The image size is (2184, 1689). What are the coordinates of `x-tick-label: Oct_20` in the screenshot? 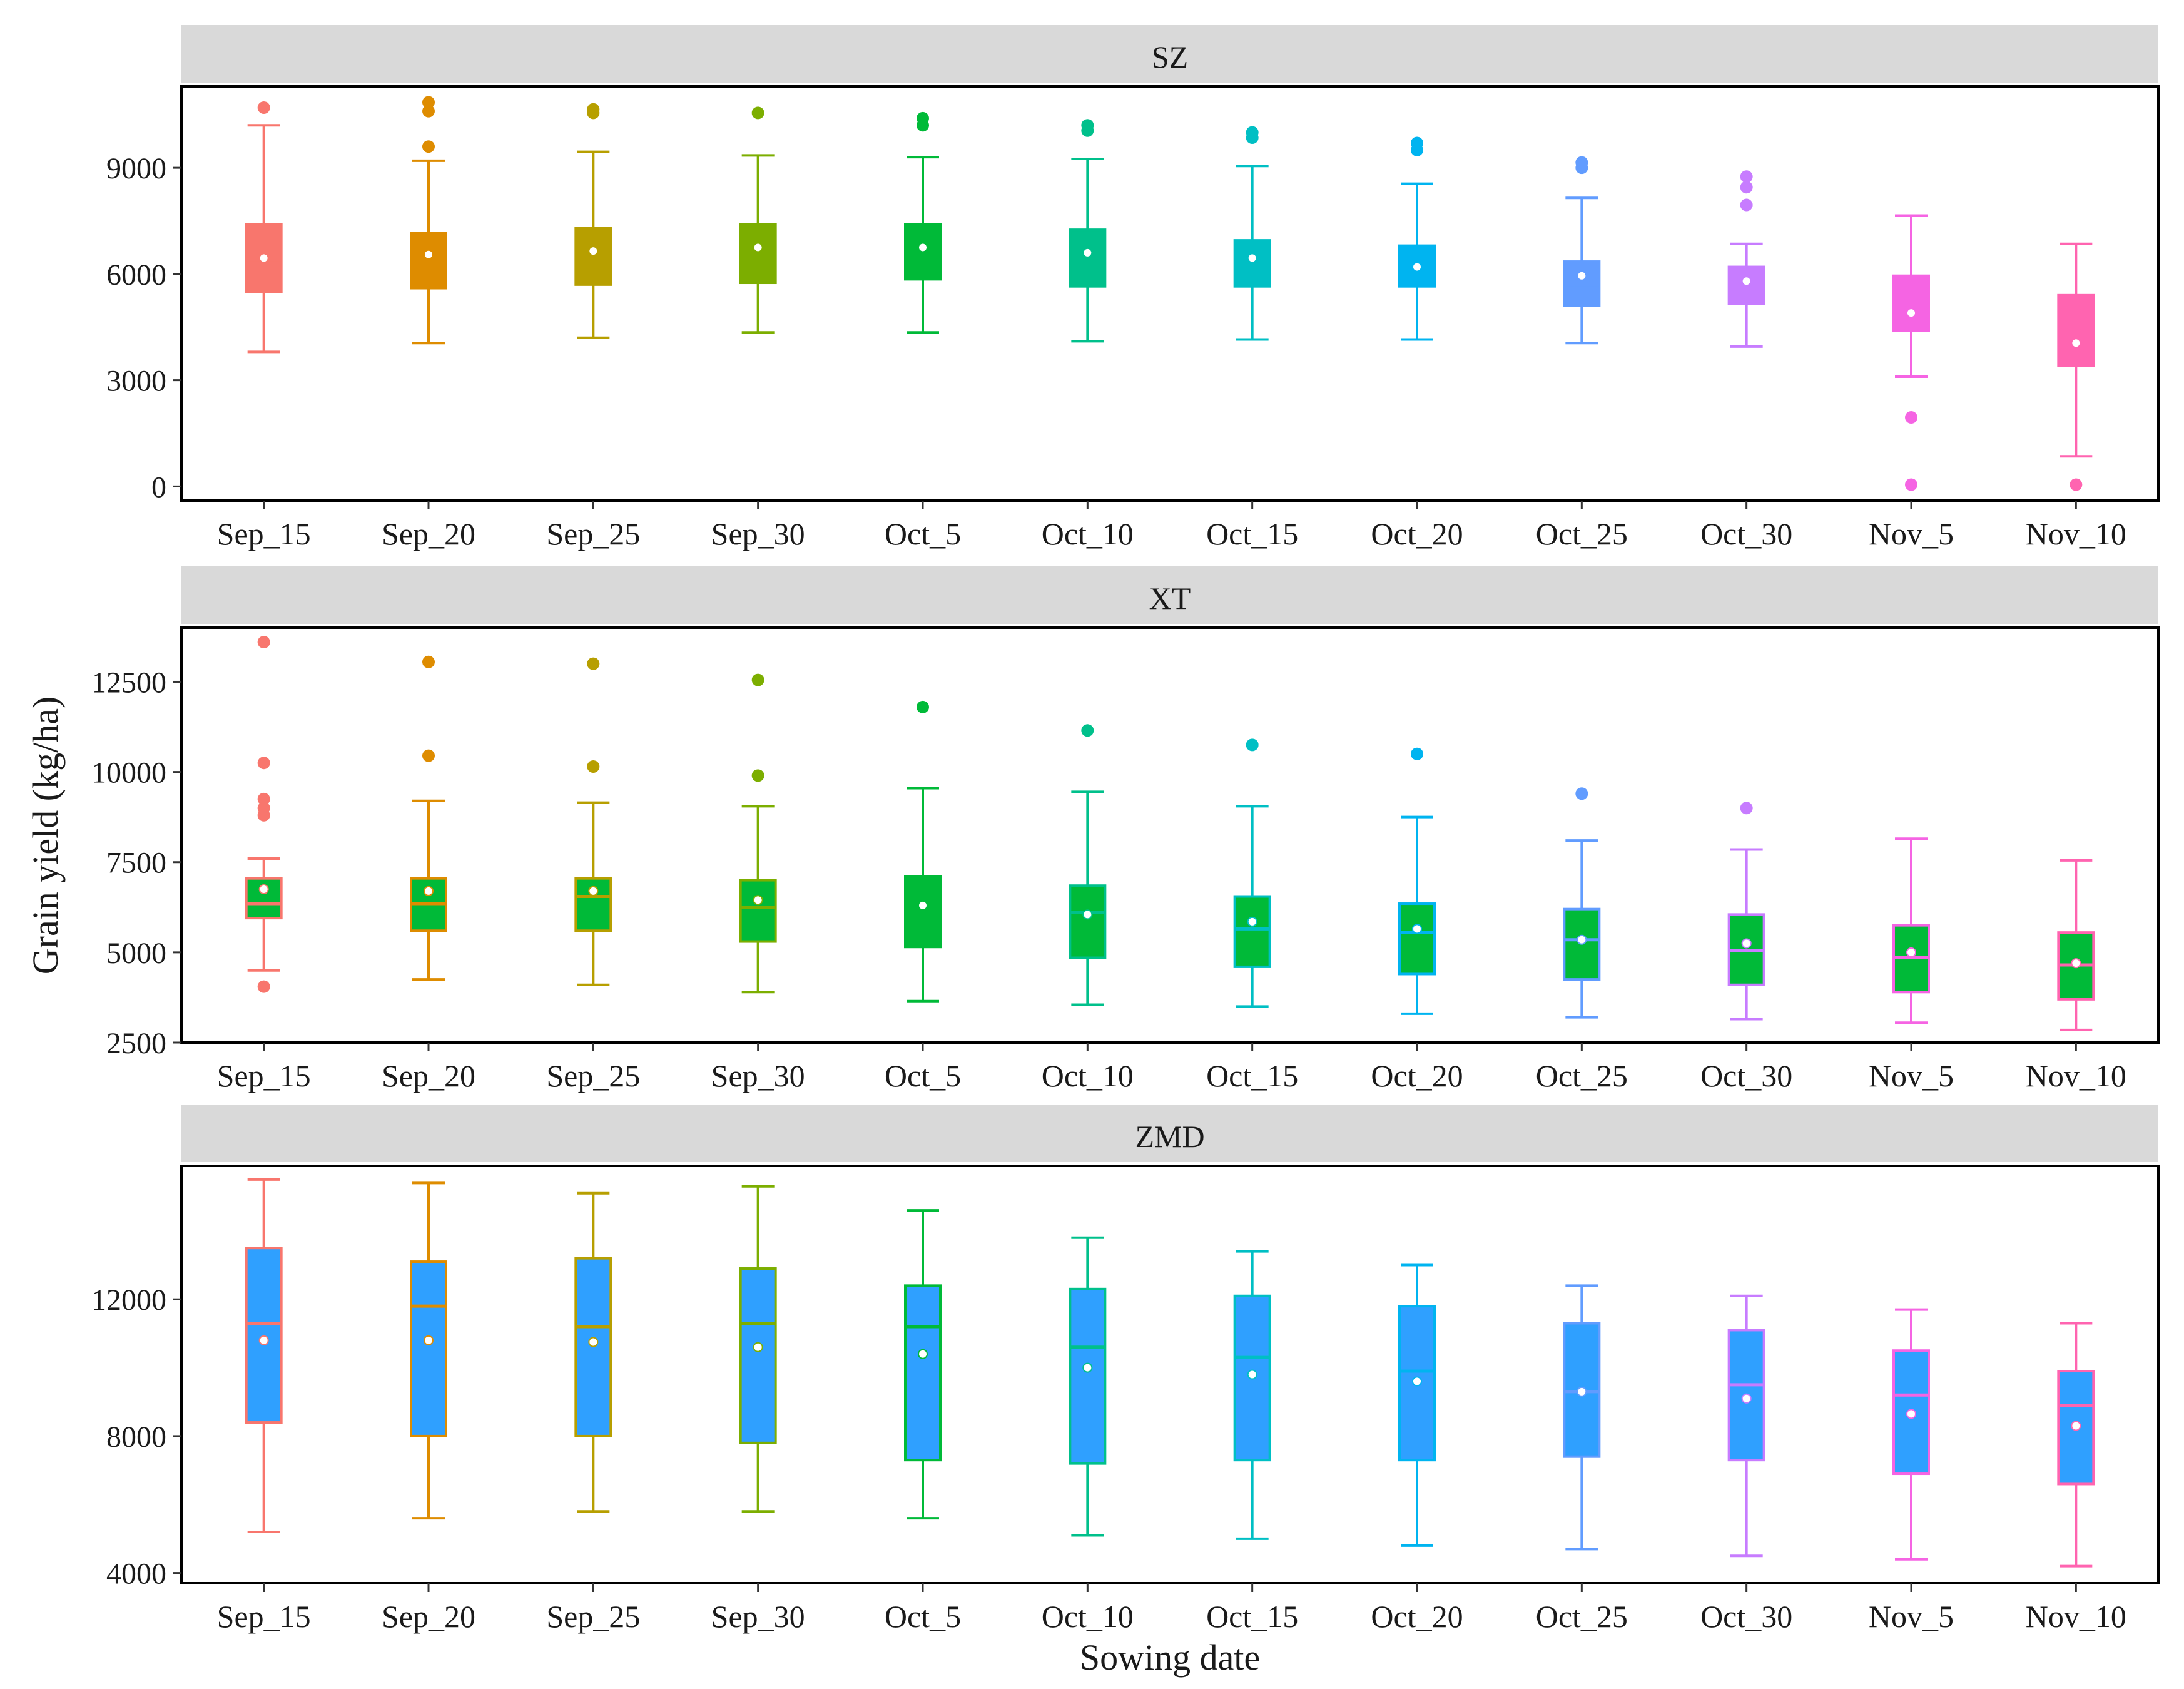 It's located at (1417, 1616).